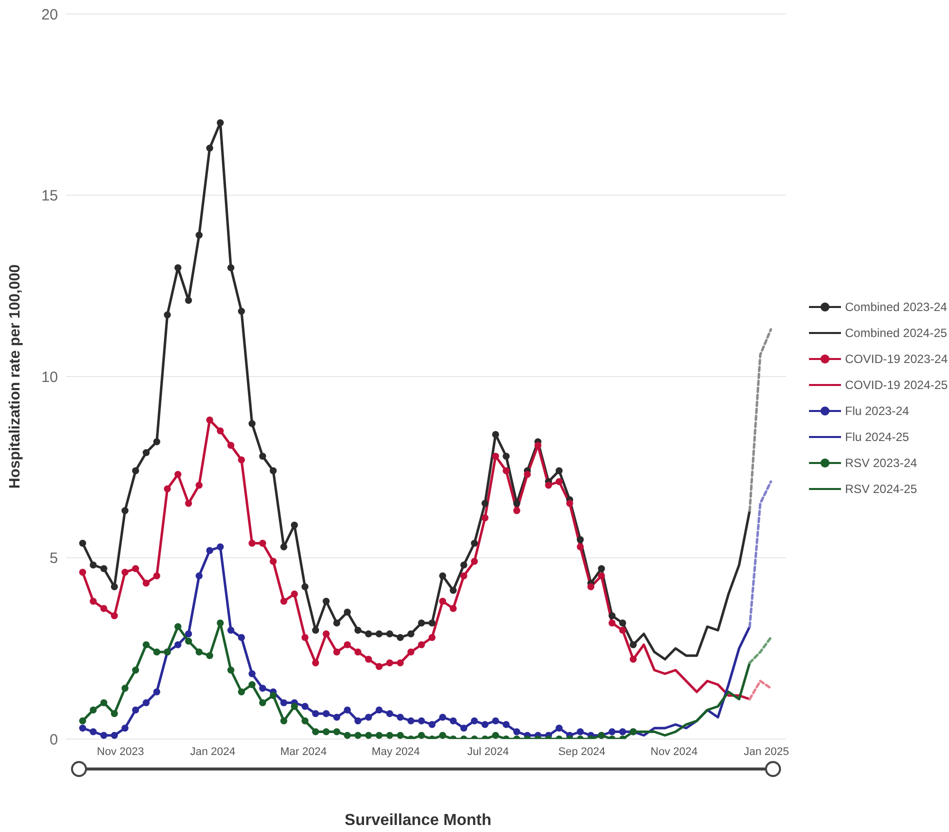  Describe the element at coordinates (582, 752) in the screenshot. I see `x-tick-label: Sep 2024` at that location.